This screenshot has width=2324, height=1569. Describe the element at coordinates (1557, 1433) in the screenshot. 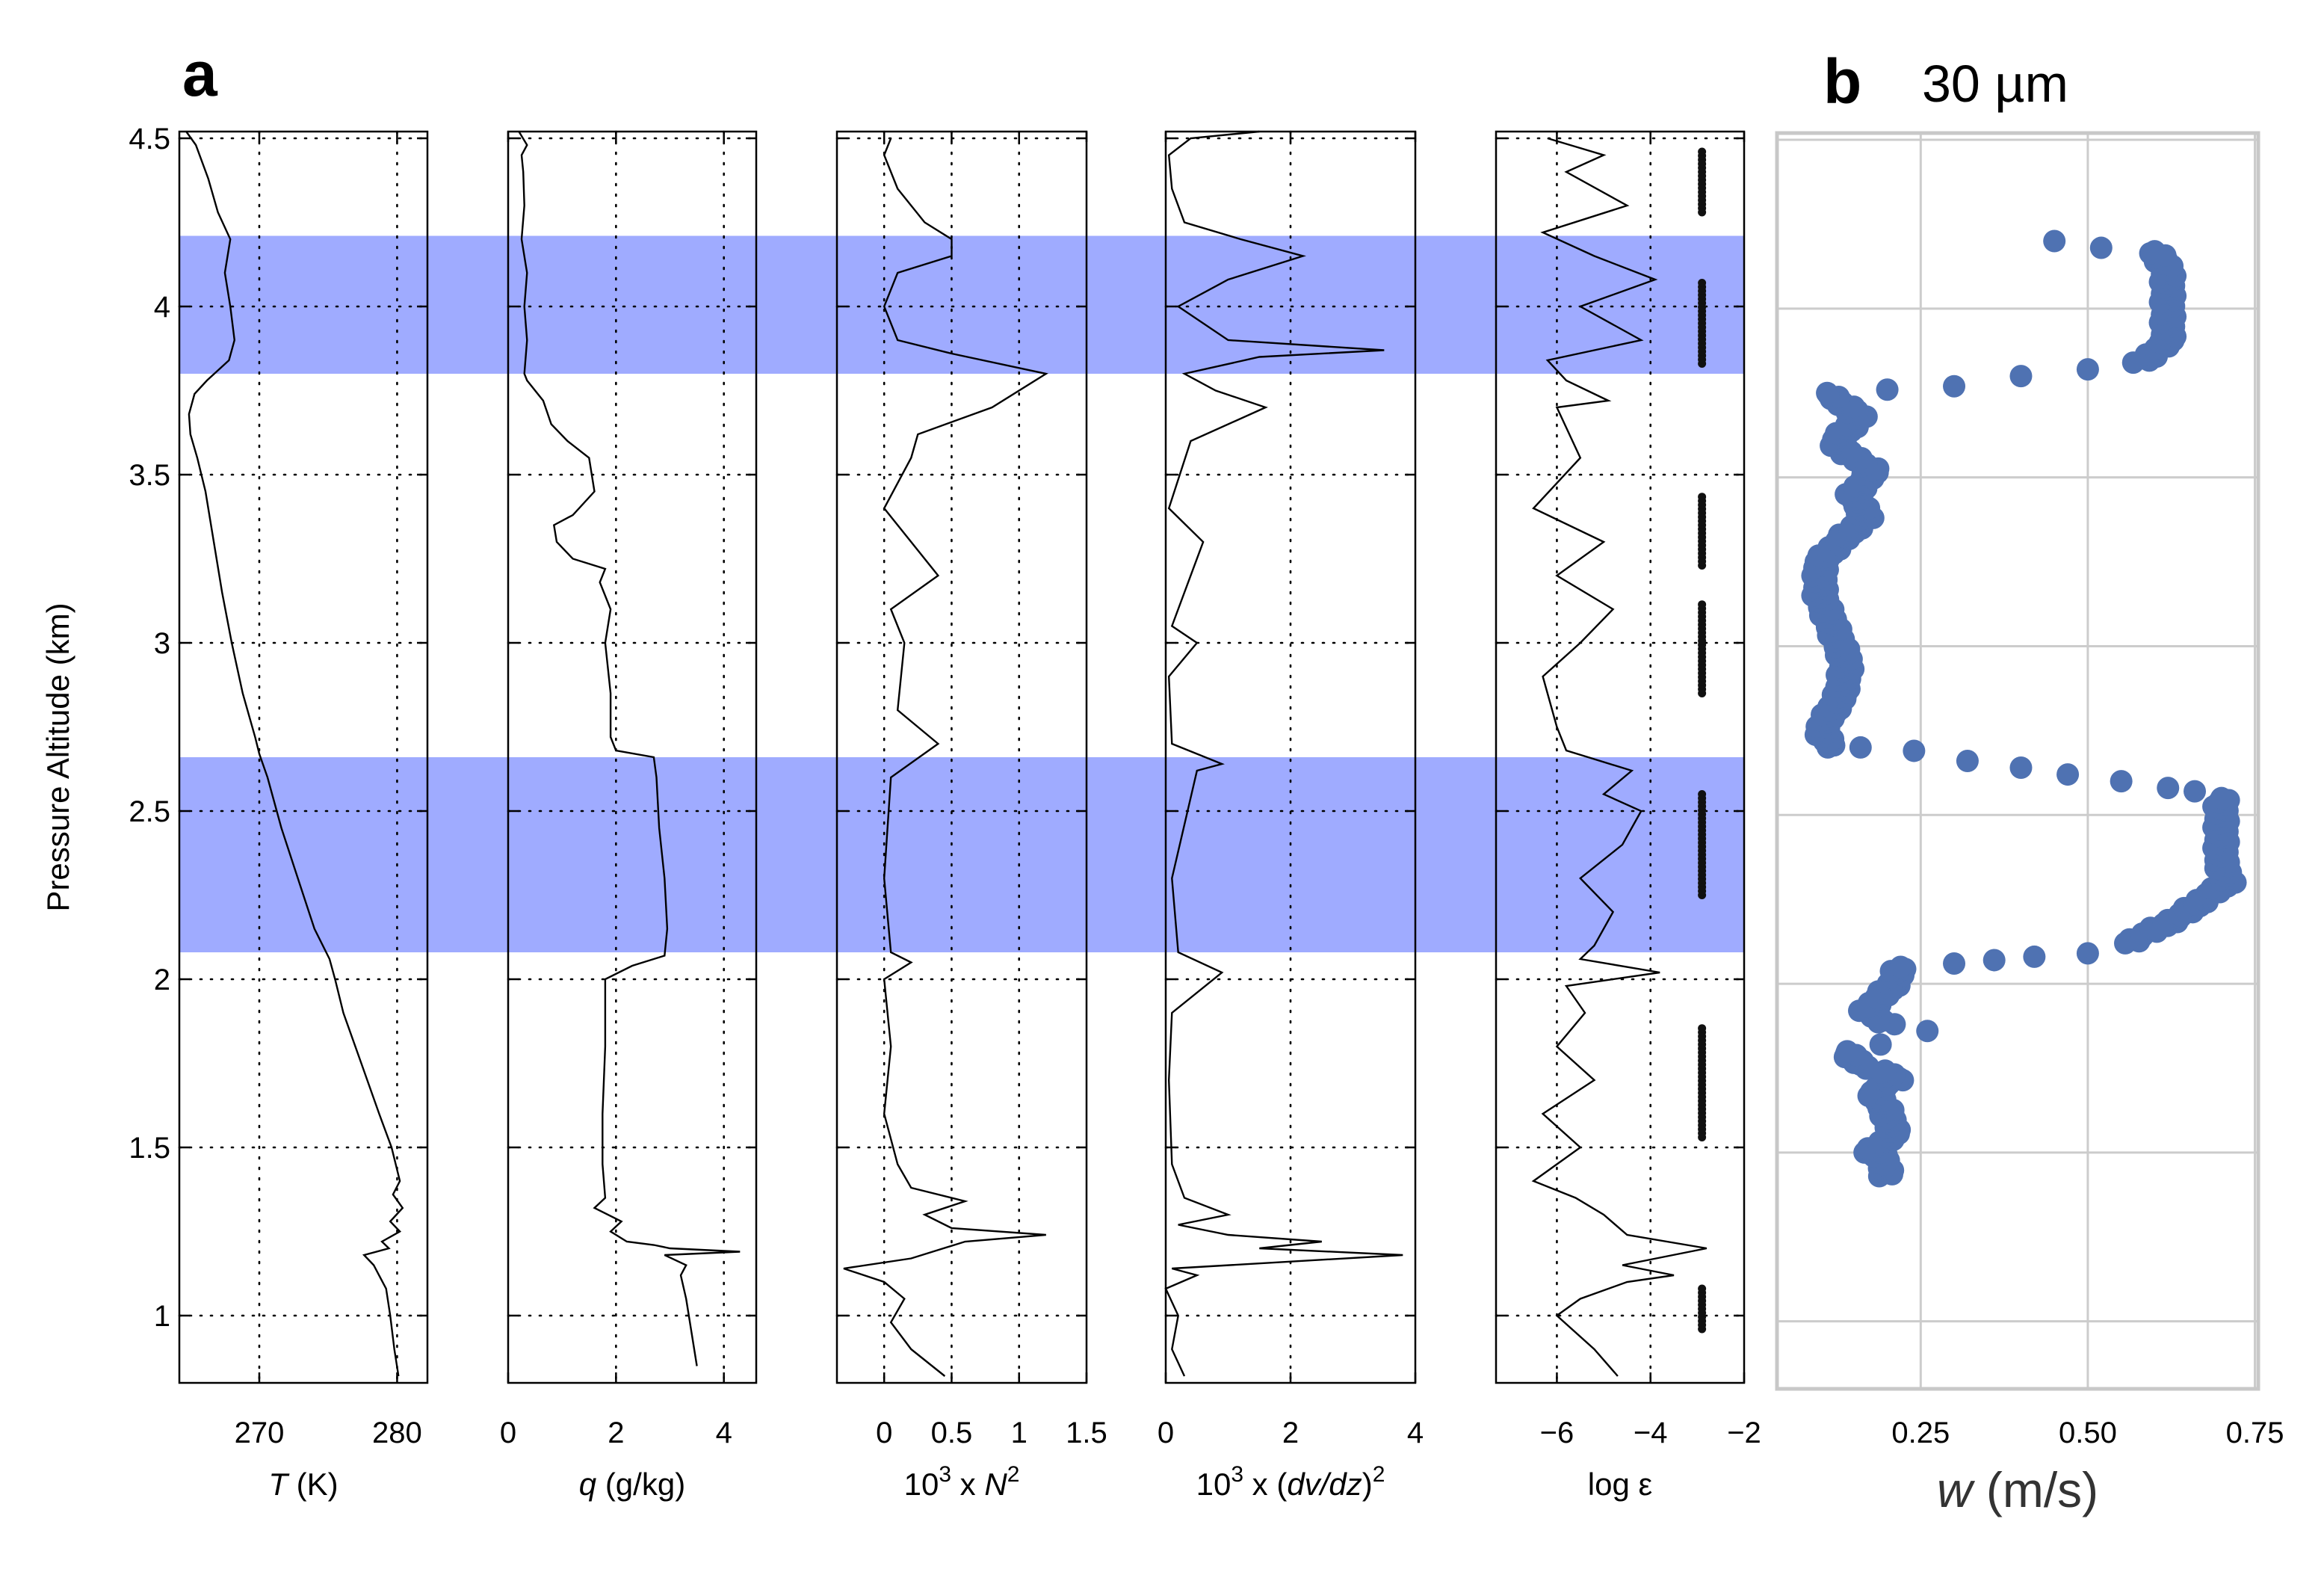

I see `x-tick-label: −6` at that location.